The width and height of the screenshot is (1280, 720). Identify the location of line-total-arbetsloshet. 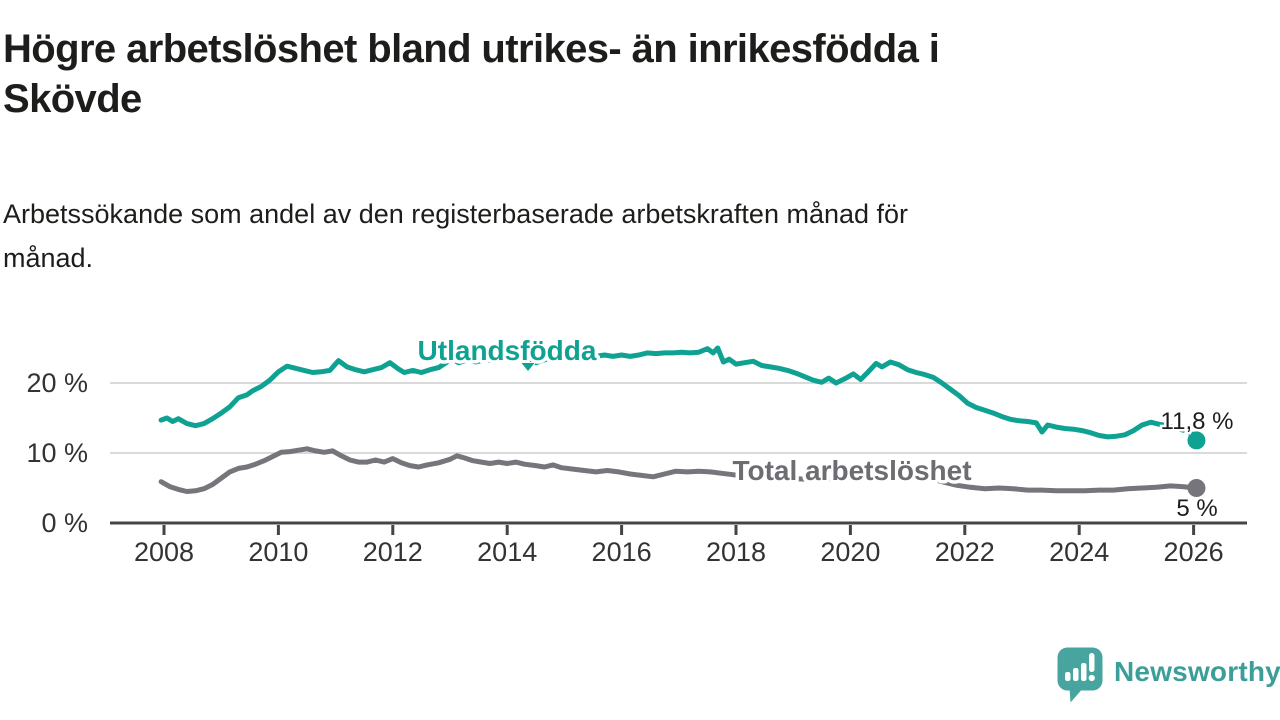
(678, 470).